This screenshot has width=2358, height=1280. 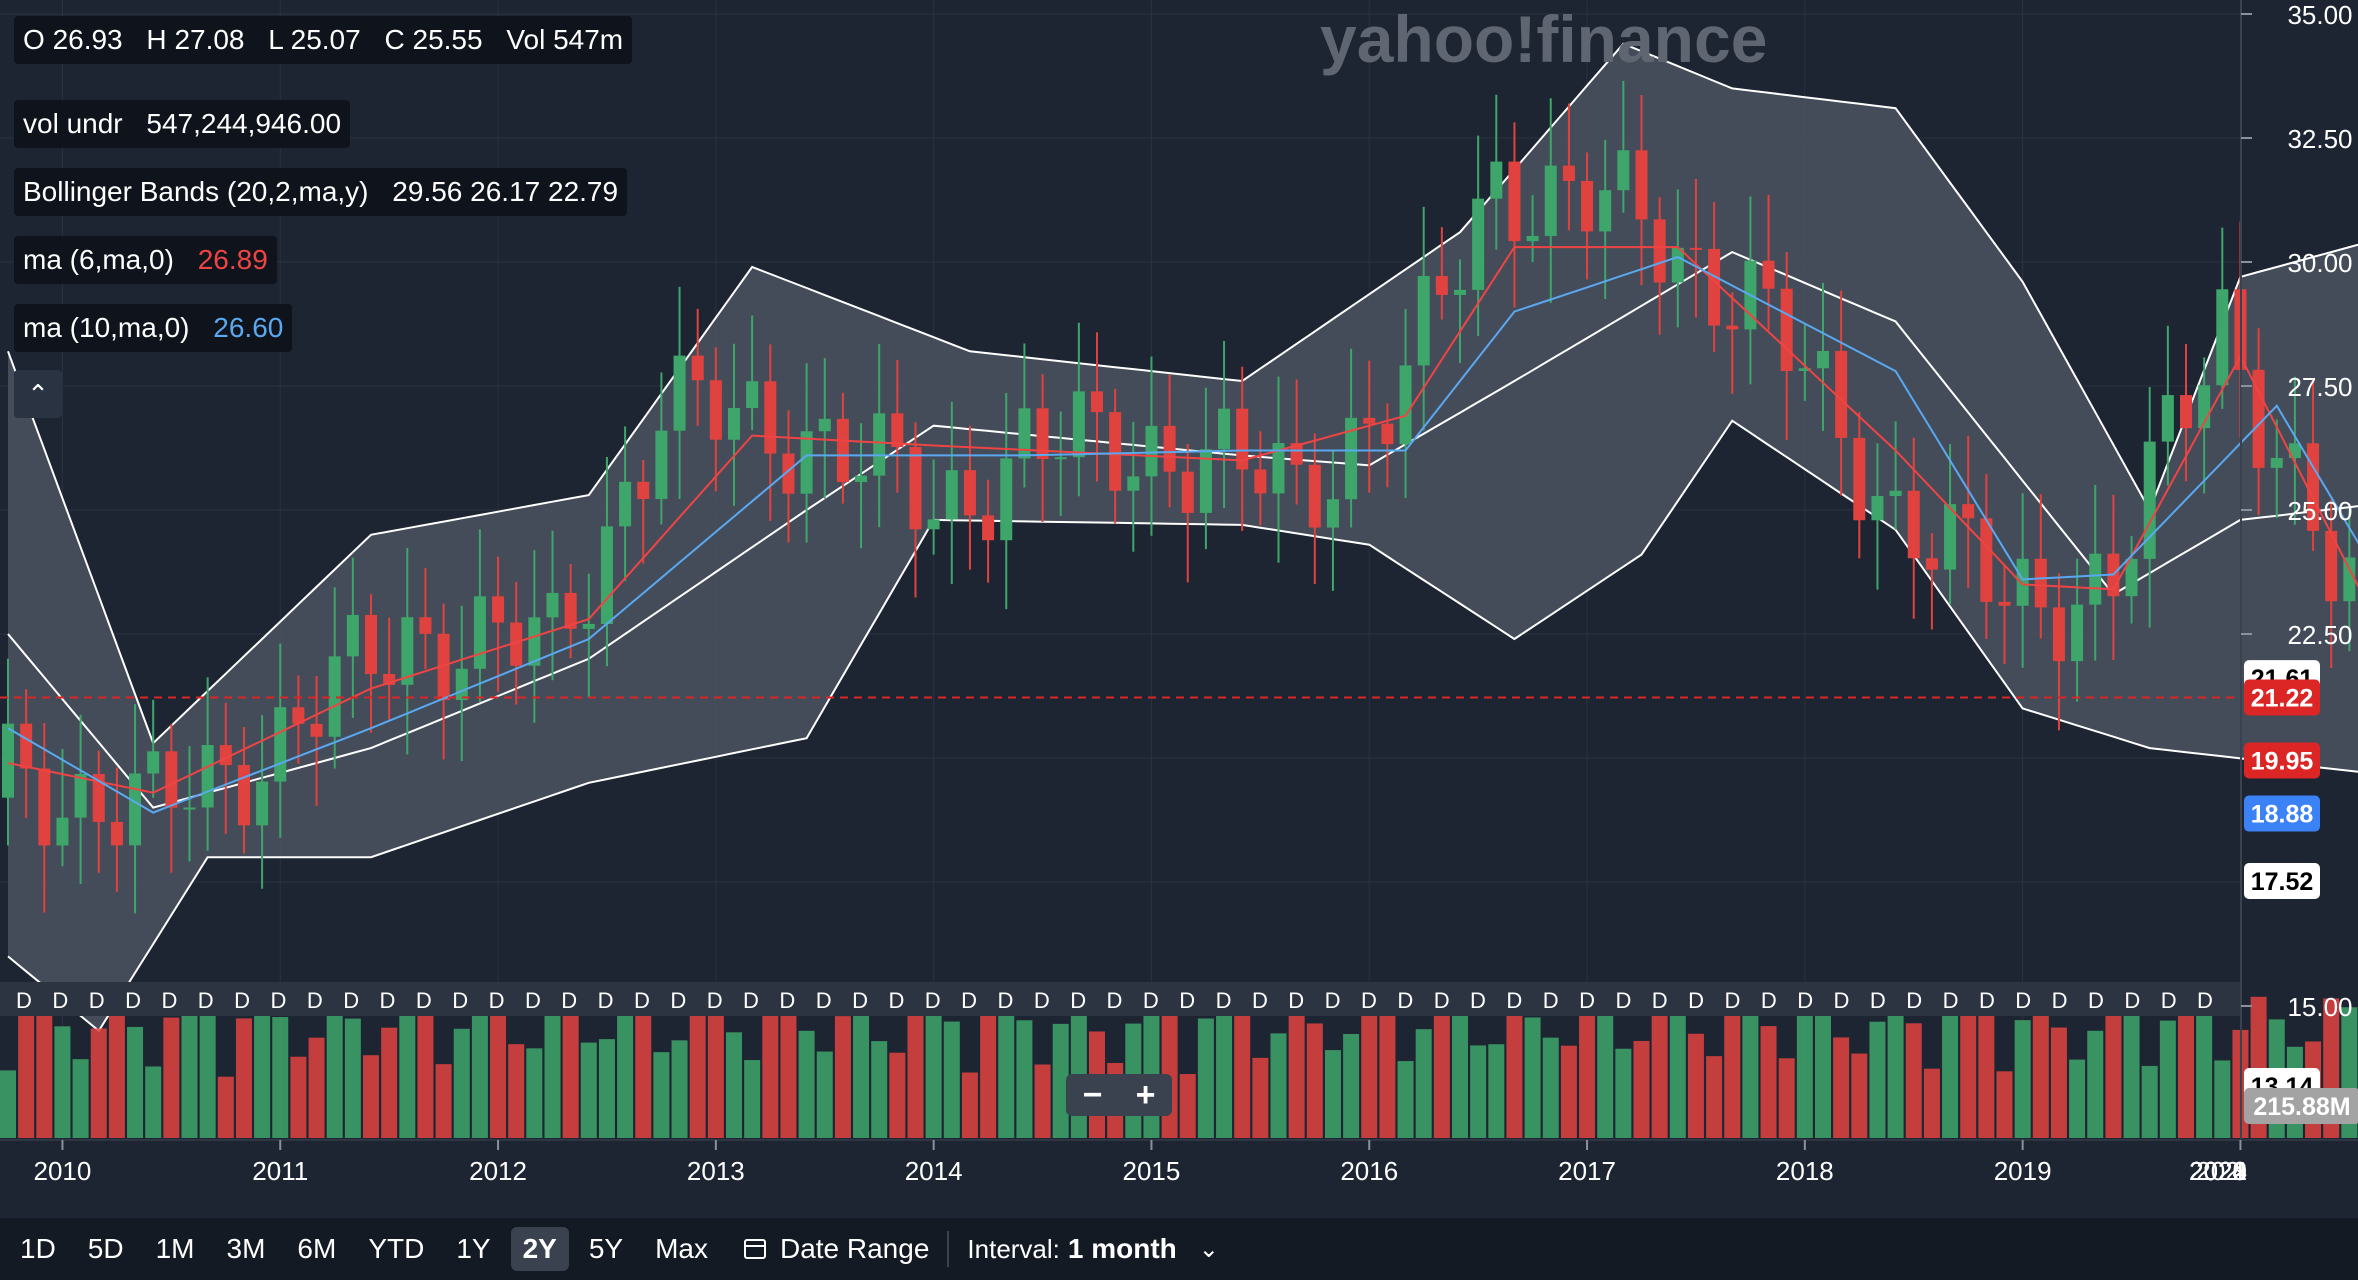 I want to click on range-1d: 1D, so click(x=38, y=1248).